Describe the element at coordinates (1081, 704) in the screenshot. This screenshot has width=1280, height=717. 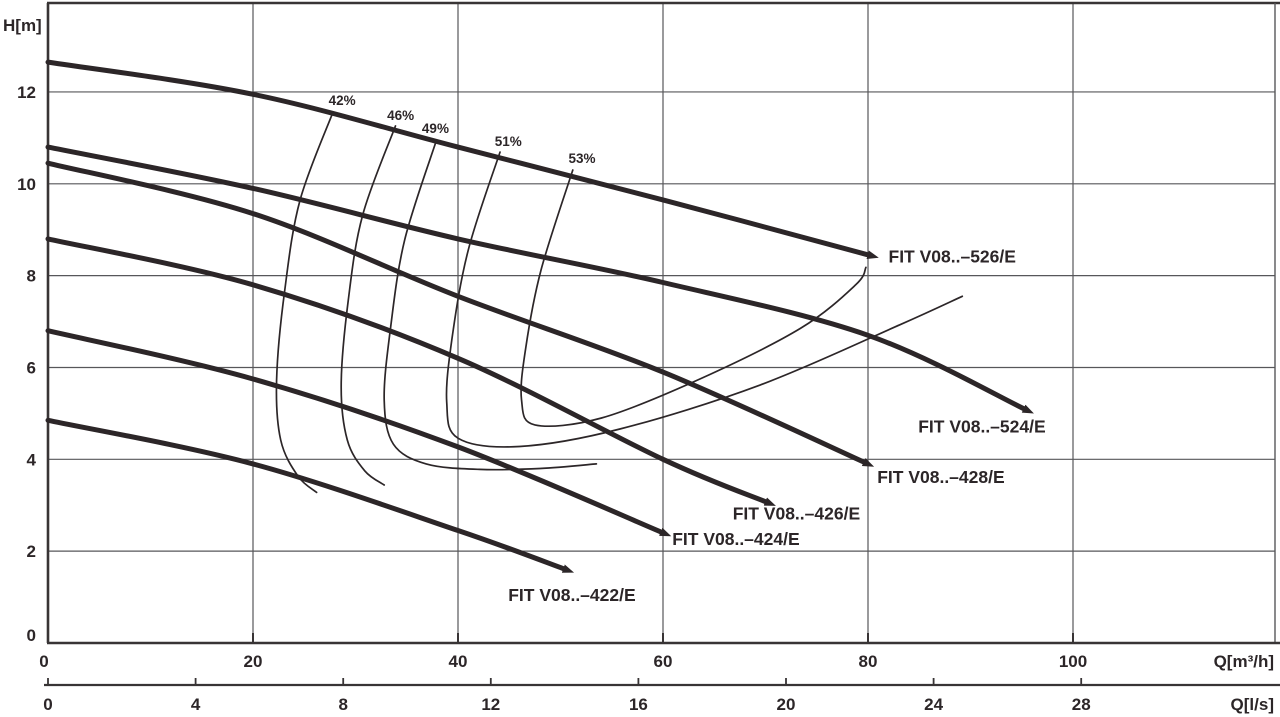
I see `secondary-x-tick-label-28: 28` at that location.